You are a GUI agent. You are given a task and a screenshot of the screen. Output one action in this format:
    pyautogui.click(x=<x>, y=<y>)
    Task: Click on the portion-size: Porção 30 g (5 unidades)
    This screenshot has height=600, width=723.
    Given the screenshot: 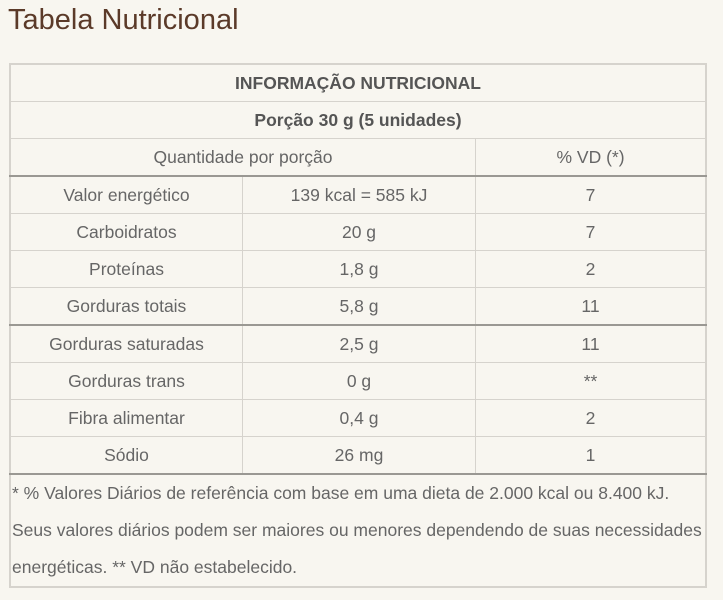 What is the action you would take?
    pyautogui.click(x=358, y=120)
    